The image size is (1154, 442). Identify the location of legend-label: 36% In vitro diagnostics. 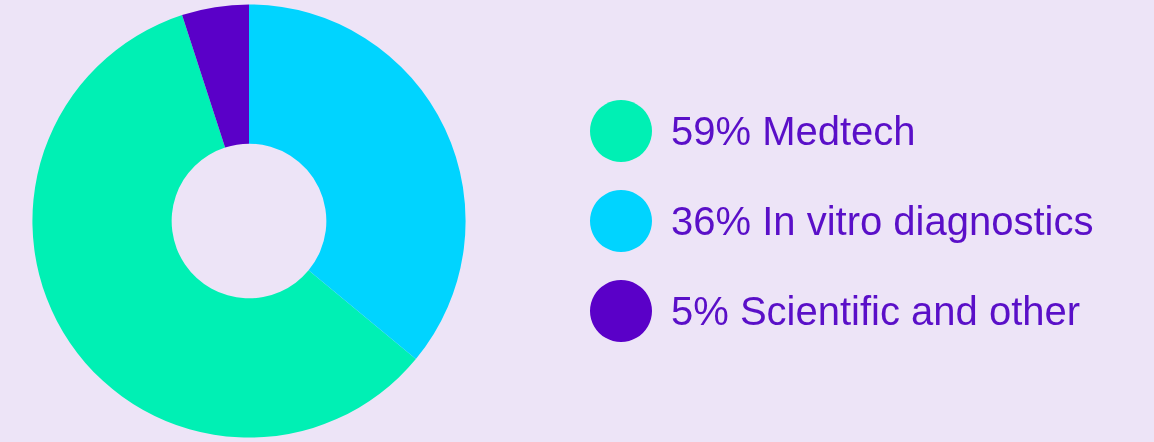
(882, 221).